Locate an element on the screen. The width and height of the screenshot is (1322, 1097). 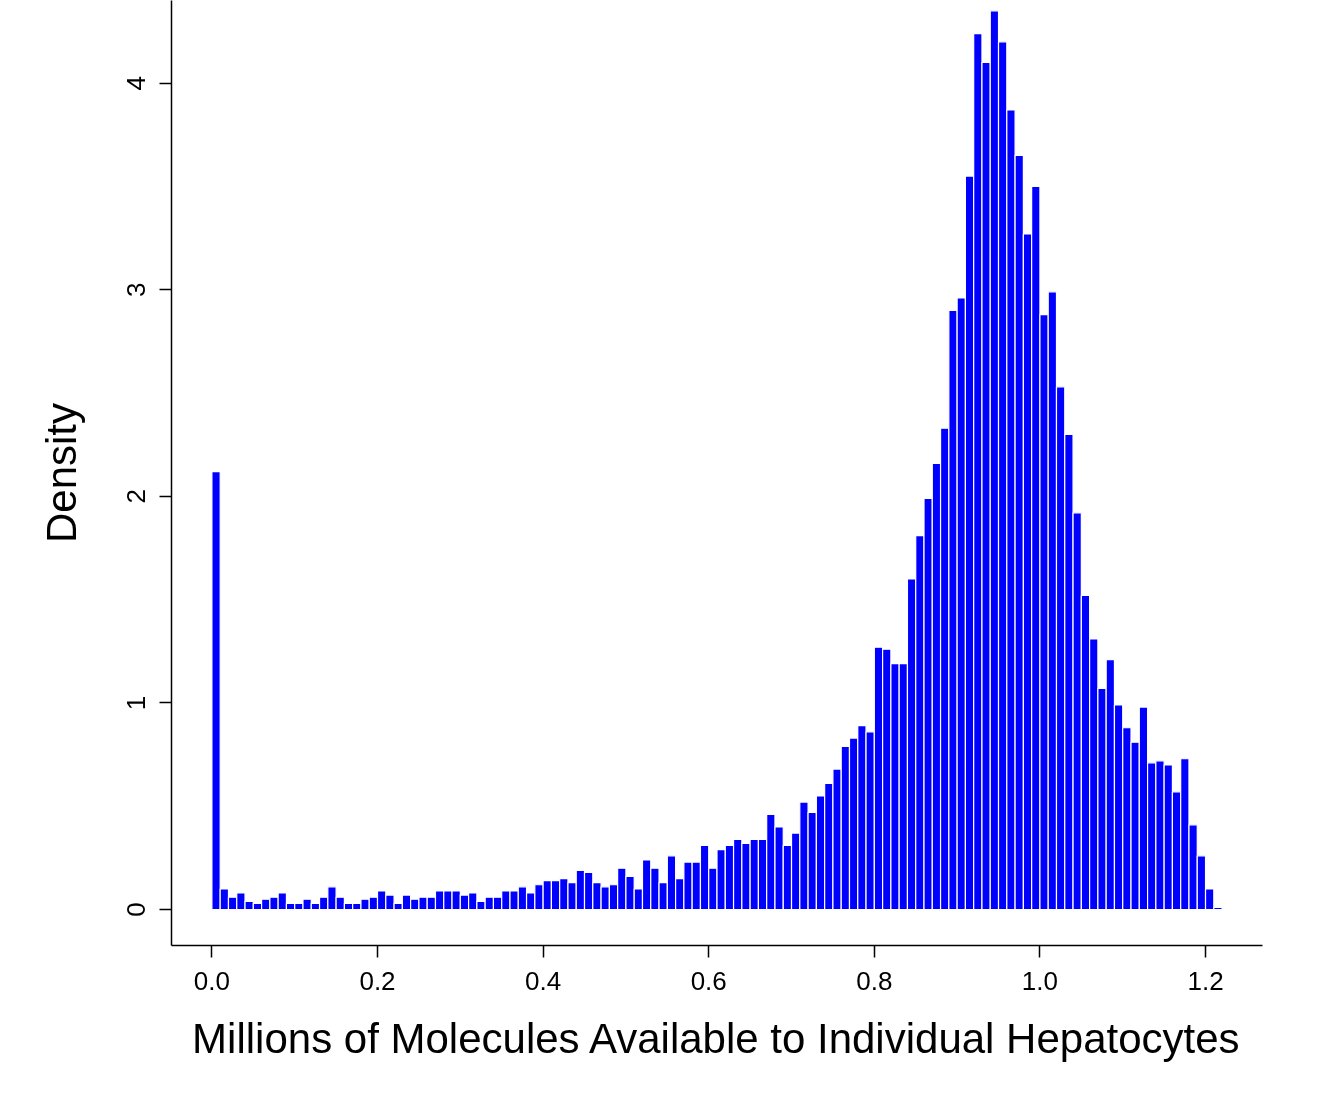
x-tick-label: 0.4 is located at coordinates (543, 980).